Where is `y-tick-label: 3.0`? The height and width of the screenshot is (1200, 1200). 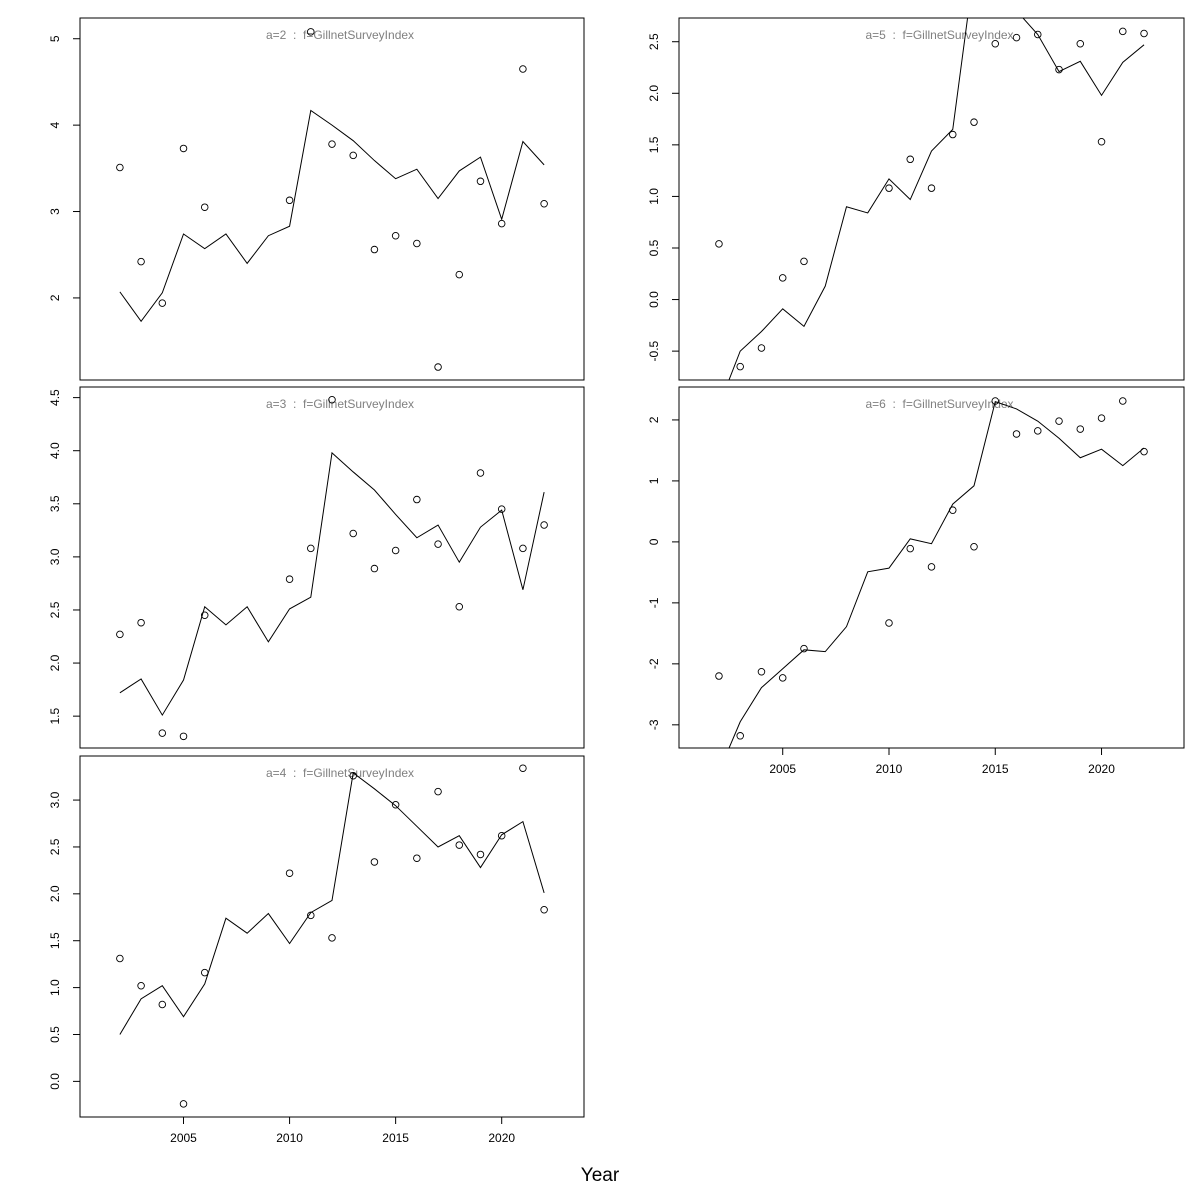
y-tick-label: 3.0 is located at coordinates (55, 556).